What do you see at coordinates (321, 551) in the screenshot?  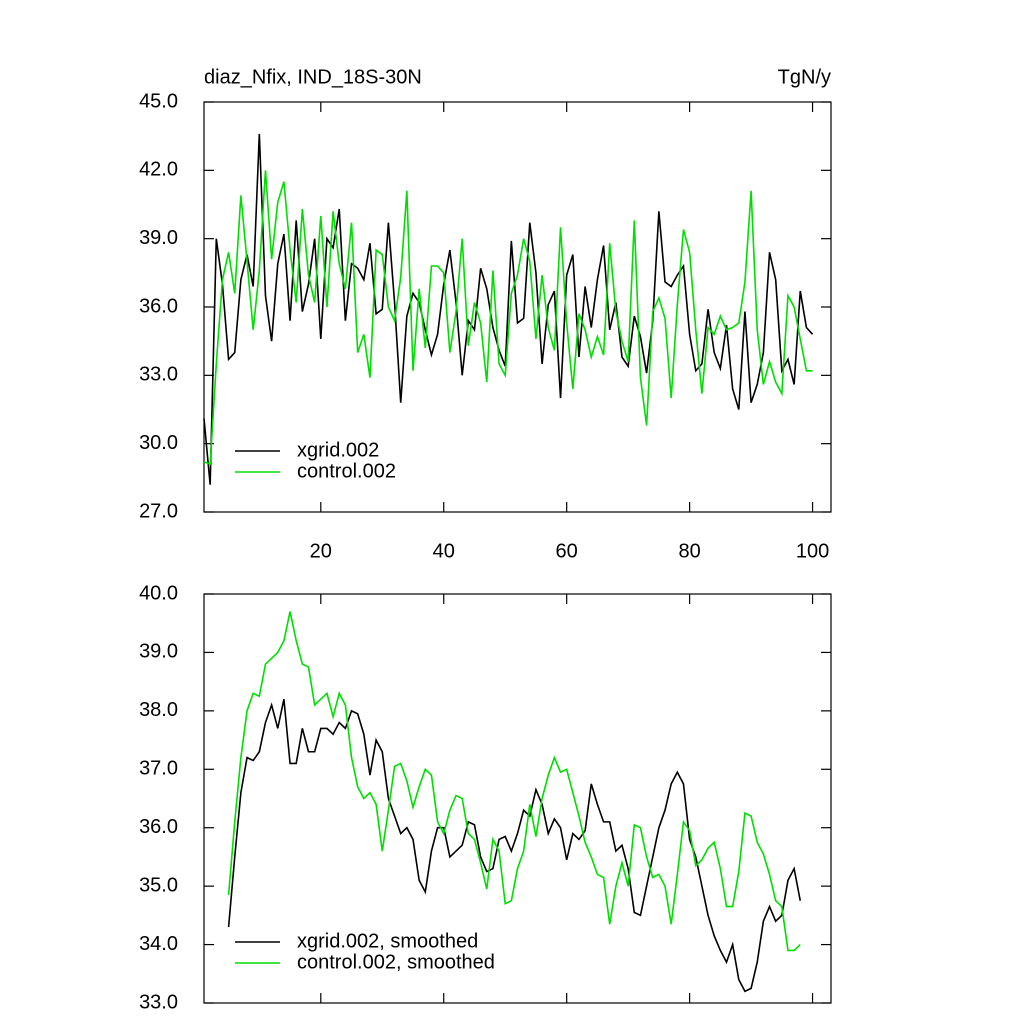 I see `x-tick-label: 20` at bounding box center [321, 551].